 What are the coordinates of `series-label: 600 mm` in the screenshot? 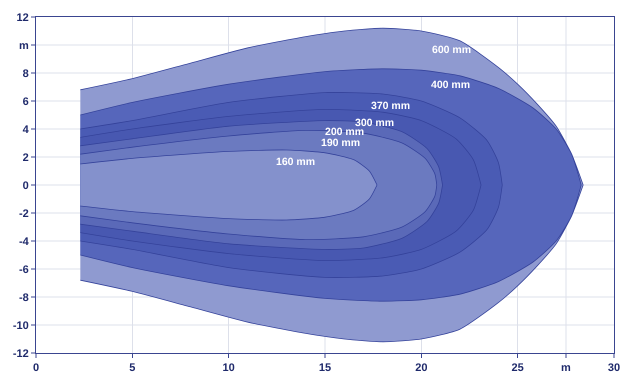 It's located at (452, 50).